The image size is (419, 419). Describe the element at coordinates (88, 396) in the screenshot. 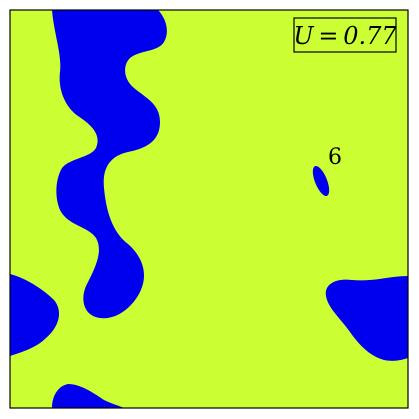

I see `blue-region-bottom` at that location.